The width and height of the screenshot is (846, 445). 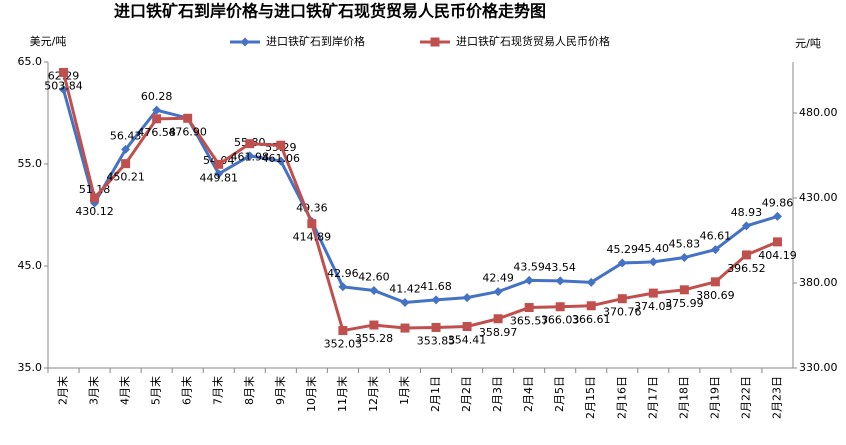 What do you see at coordinates (48, 41) in the screenshot?
I see `y-axis-label: 美元/吨` at bounding box center [48, 41].